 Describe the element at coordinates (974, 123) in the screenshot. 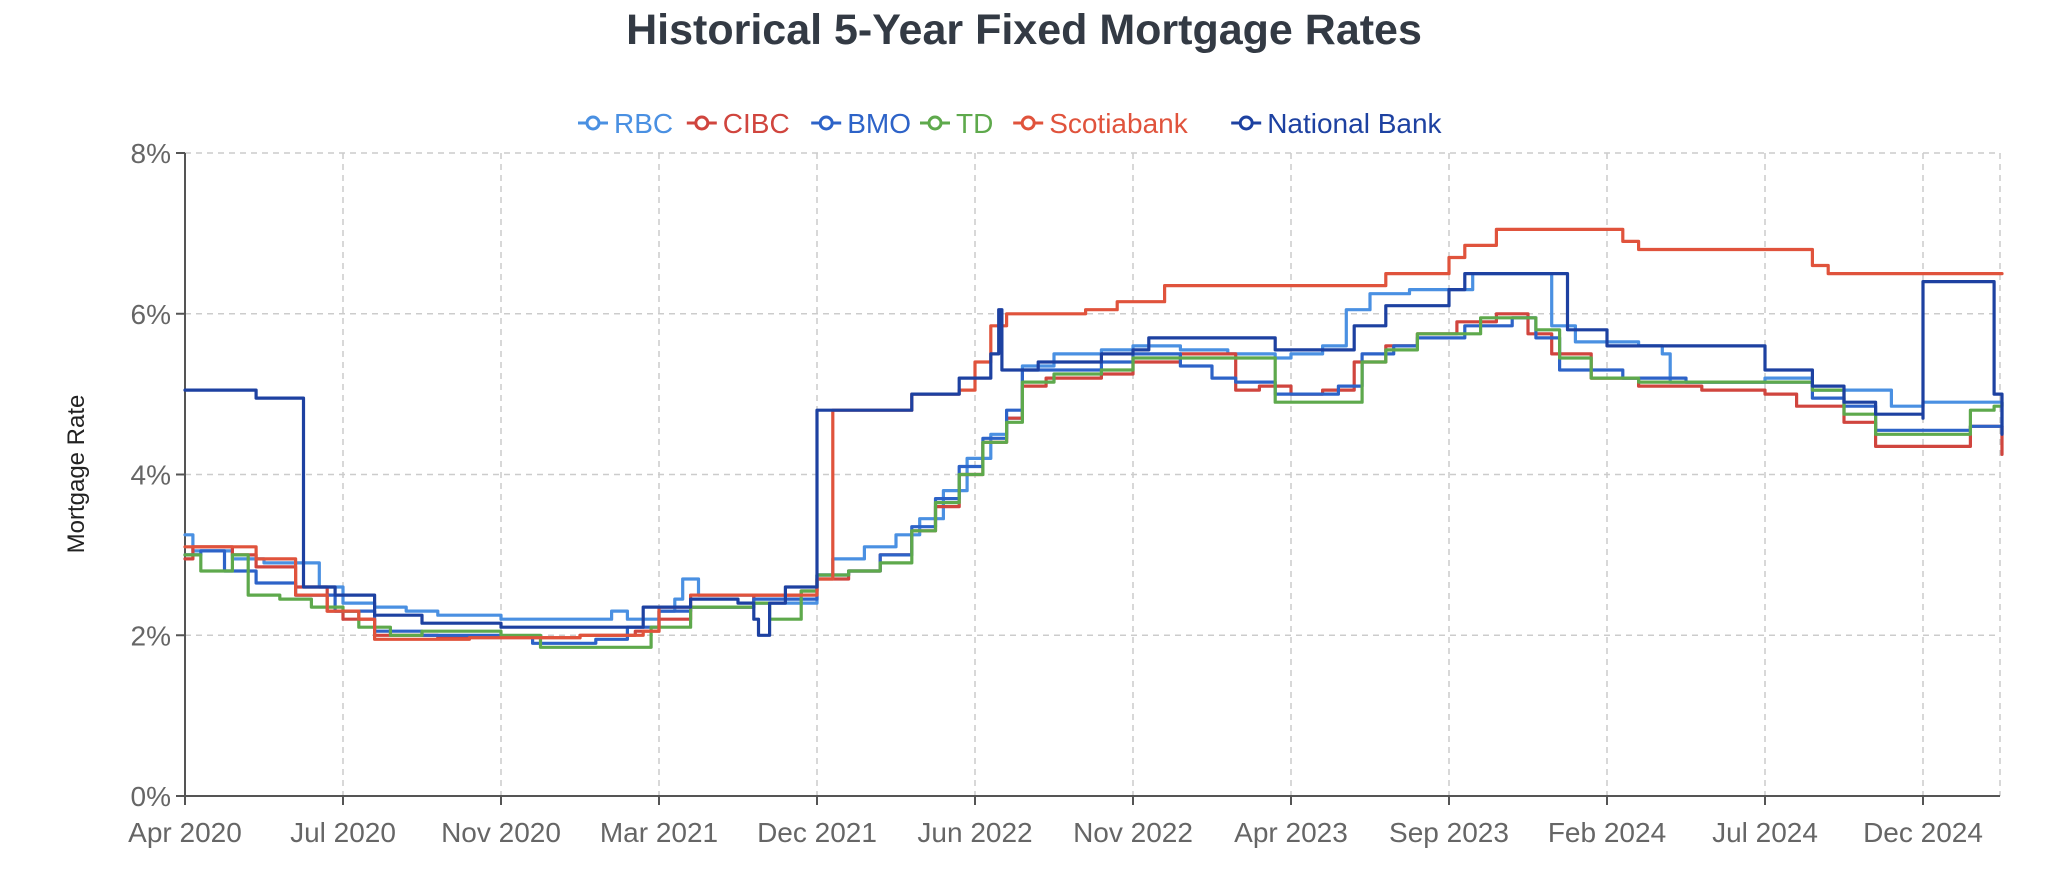

I see `legend-label: TD` at that location.